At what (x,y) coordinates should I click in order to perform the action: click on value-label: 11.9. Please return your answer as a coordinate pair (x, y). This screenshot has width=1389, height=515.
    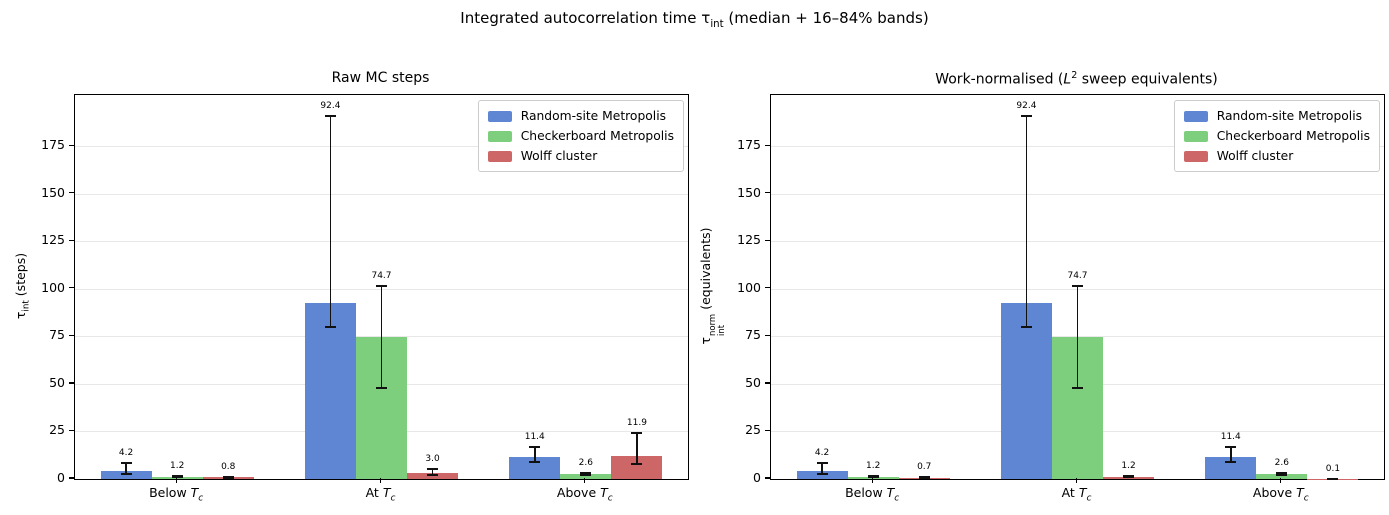
    Looking at the image, I should click on (636, 422).